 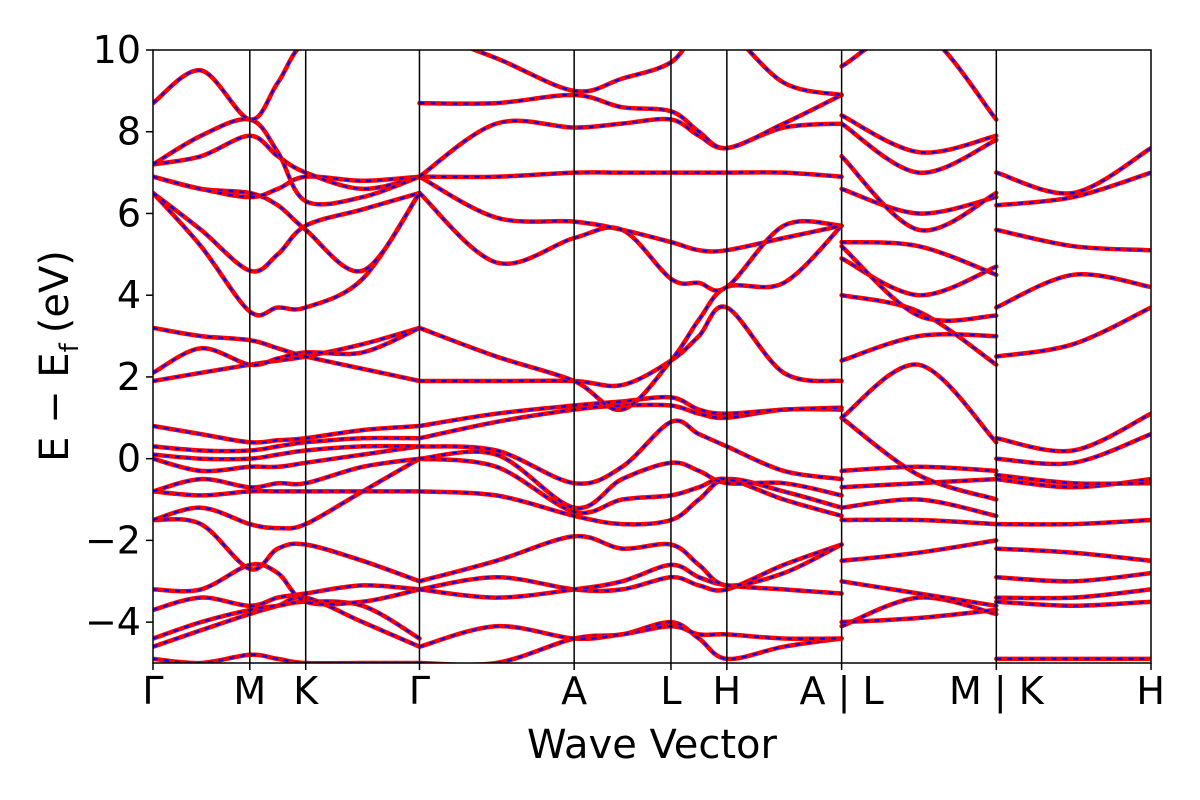 I want to click on band-line-blue-seg1-b3, so click(x=630, y=581).